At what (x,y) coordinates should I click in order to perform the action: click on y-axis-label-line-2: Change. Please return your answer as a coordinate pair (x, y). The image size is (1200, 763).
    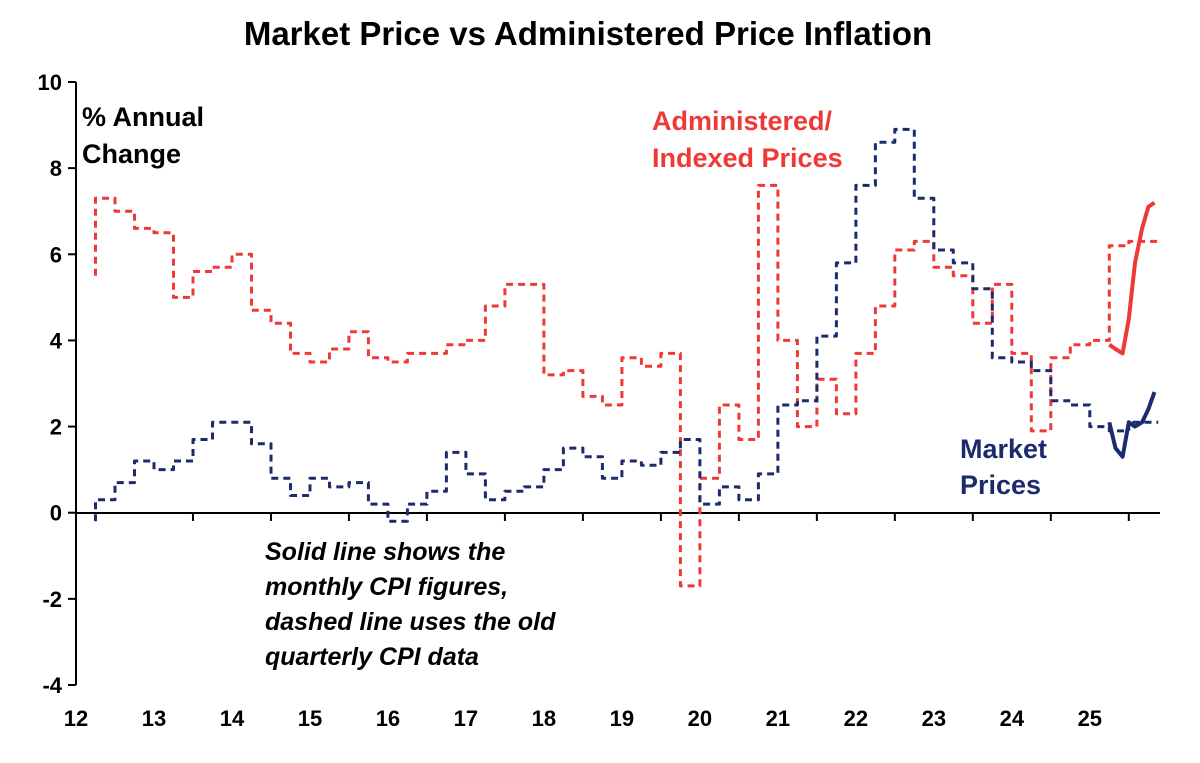
    Looking at the image, I should click on (131, 154).